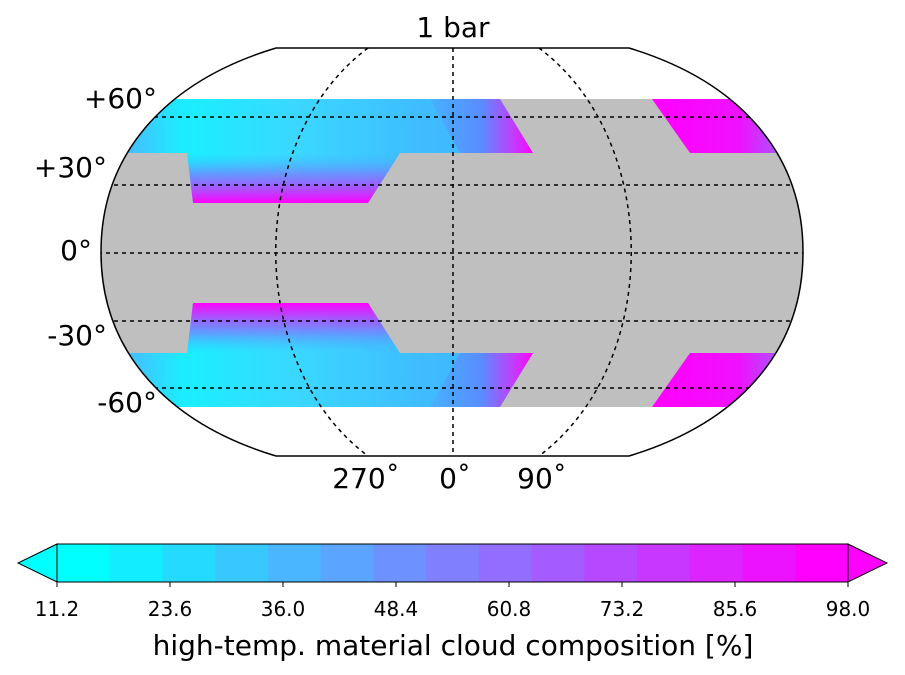 The height and width of the screenshot is (675, 905). Describe the element at coordinates (70, 167) in the screenshot. I see `lat-label: +30°` at that location.